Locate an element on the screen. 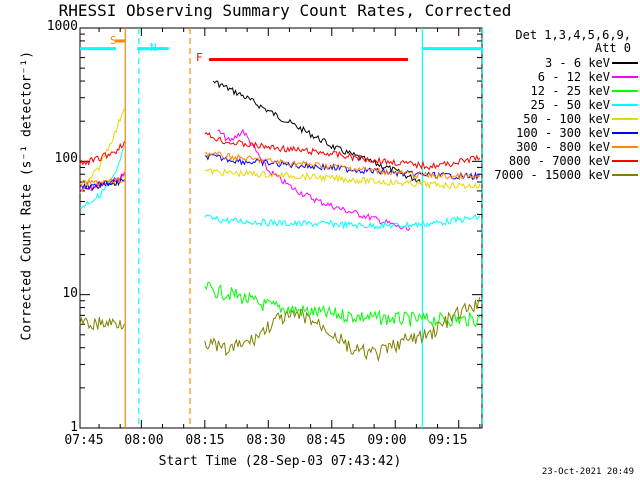  legend-label: 25 - 50 keV is located at coordinates (570, 105).